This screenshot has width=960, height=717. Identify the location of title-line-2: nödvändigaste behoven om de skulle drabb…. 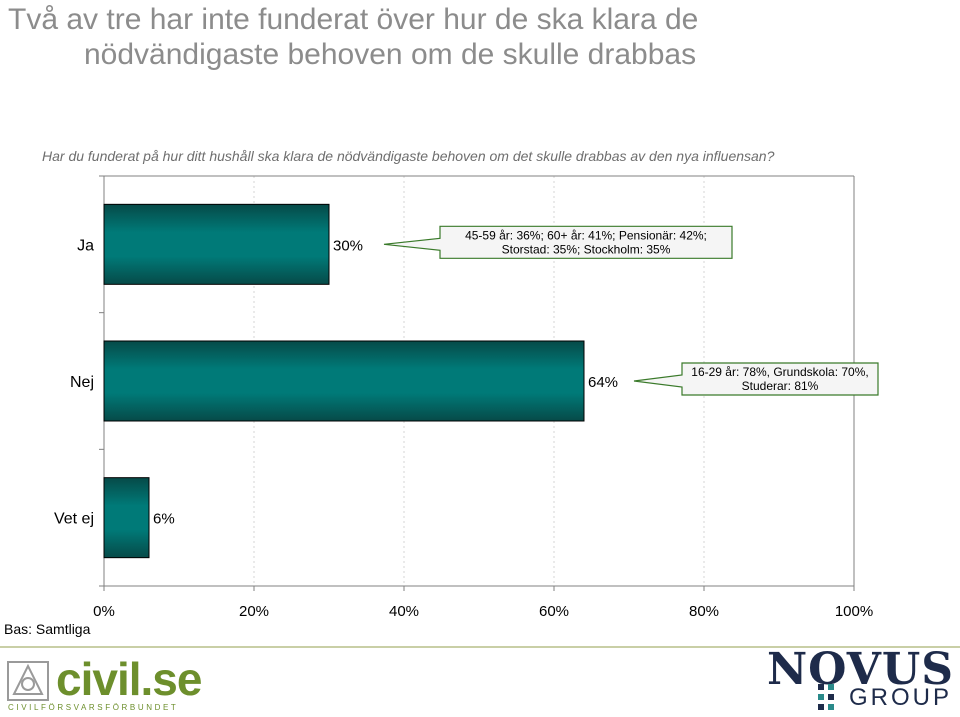
(390, 54).